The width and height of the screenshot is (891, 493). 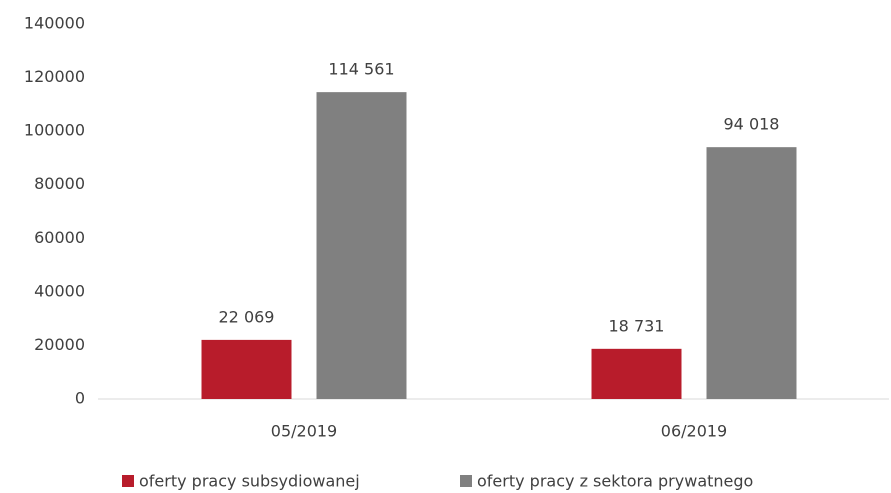 What do you see at coordinates (59, 183) in the screenshot?
I see `y-tick-label: 80000` at bounding box center [59, 183].